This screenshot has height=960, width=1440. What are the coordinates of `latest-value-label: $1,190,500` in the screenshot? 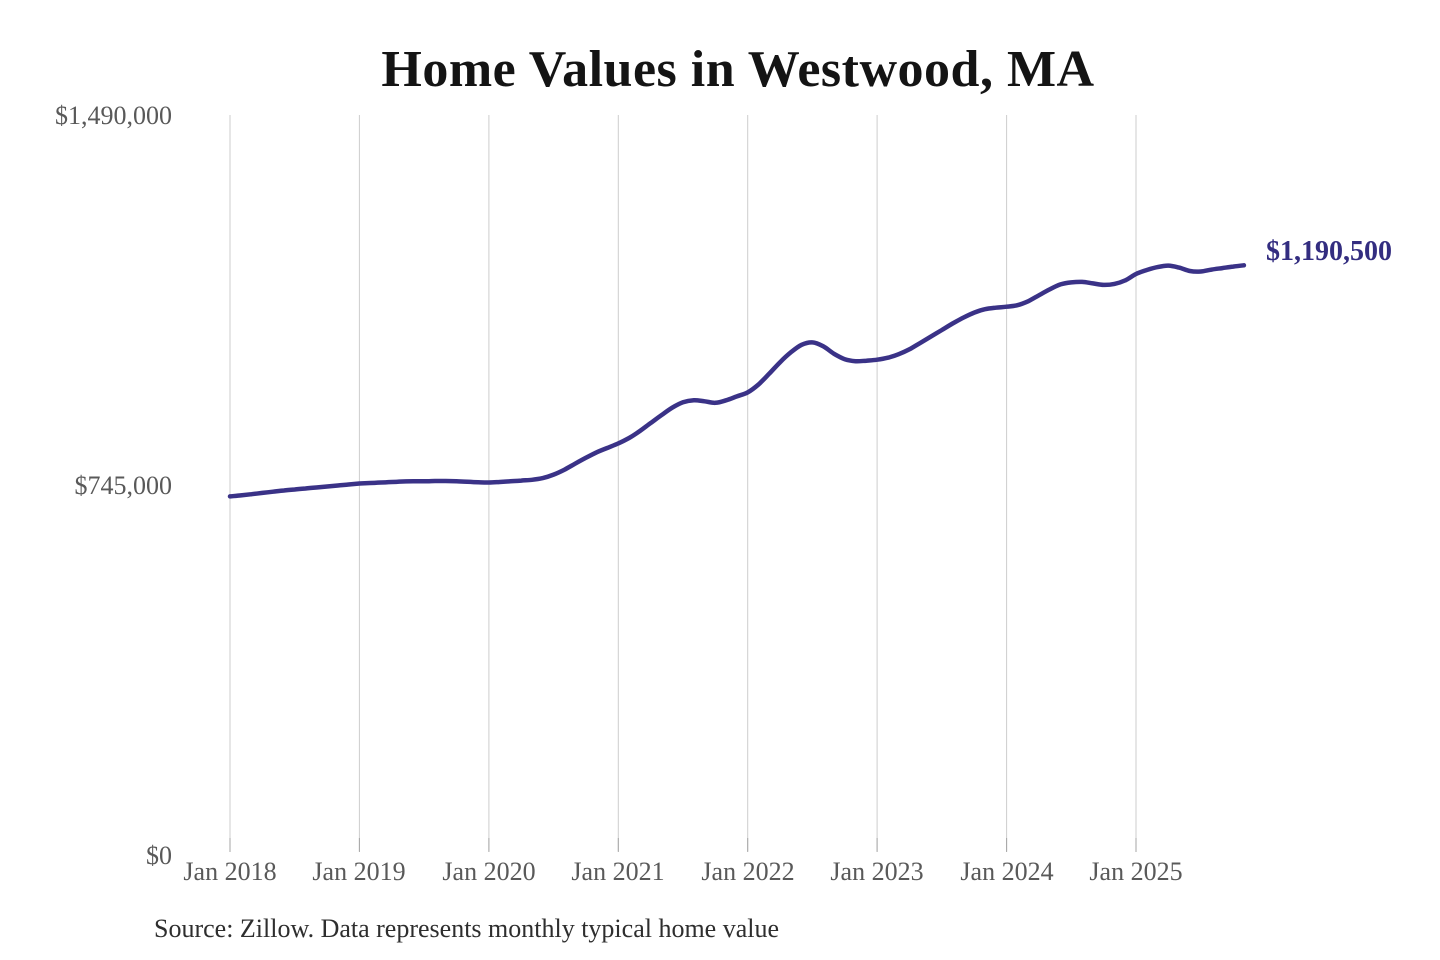 It's located at (1329, 251).